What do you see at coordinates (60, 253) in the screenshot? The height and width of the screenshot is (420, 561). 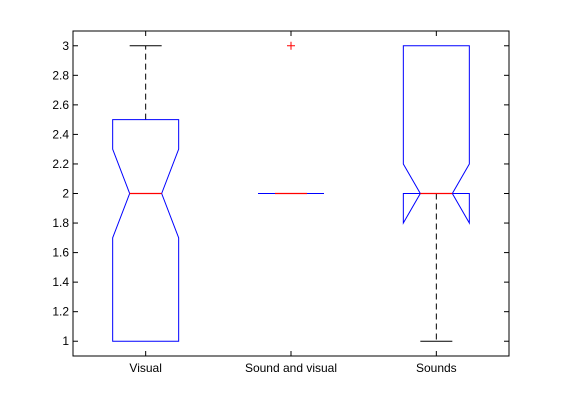 I see `y-tick-label: 1.6` at bounding box center [60, 253].